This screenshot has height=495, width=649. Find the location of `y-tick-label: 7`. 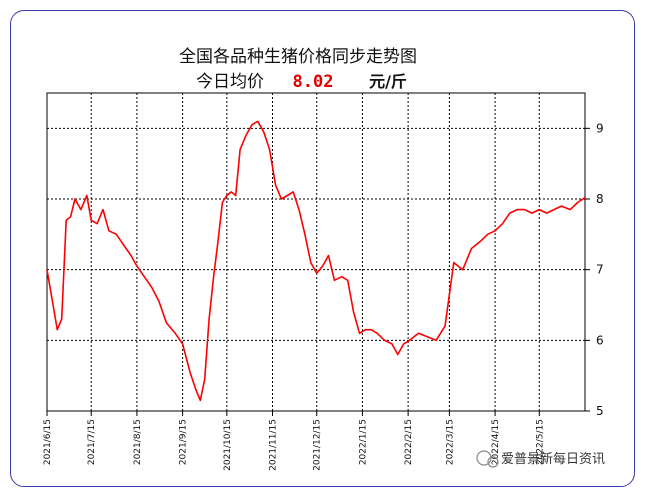

y-tick-label: 7 is located at coordinates (600, 270).